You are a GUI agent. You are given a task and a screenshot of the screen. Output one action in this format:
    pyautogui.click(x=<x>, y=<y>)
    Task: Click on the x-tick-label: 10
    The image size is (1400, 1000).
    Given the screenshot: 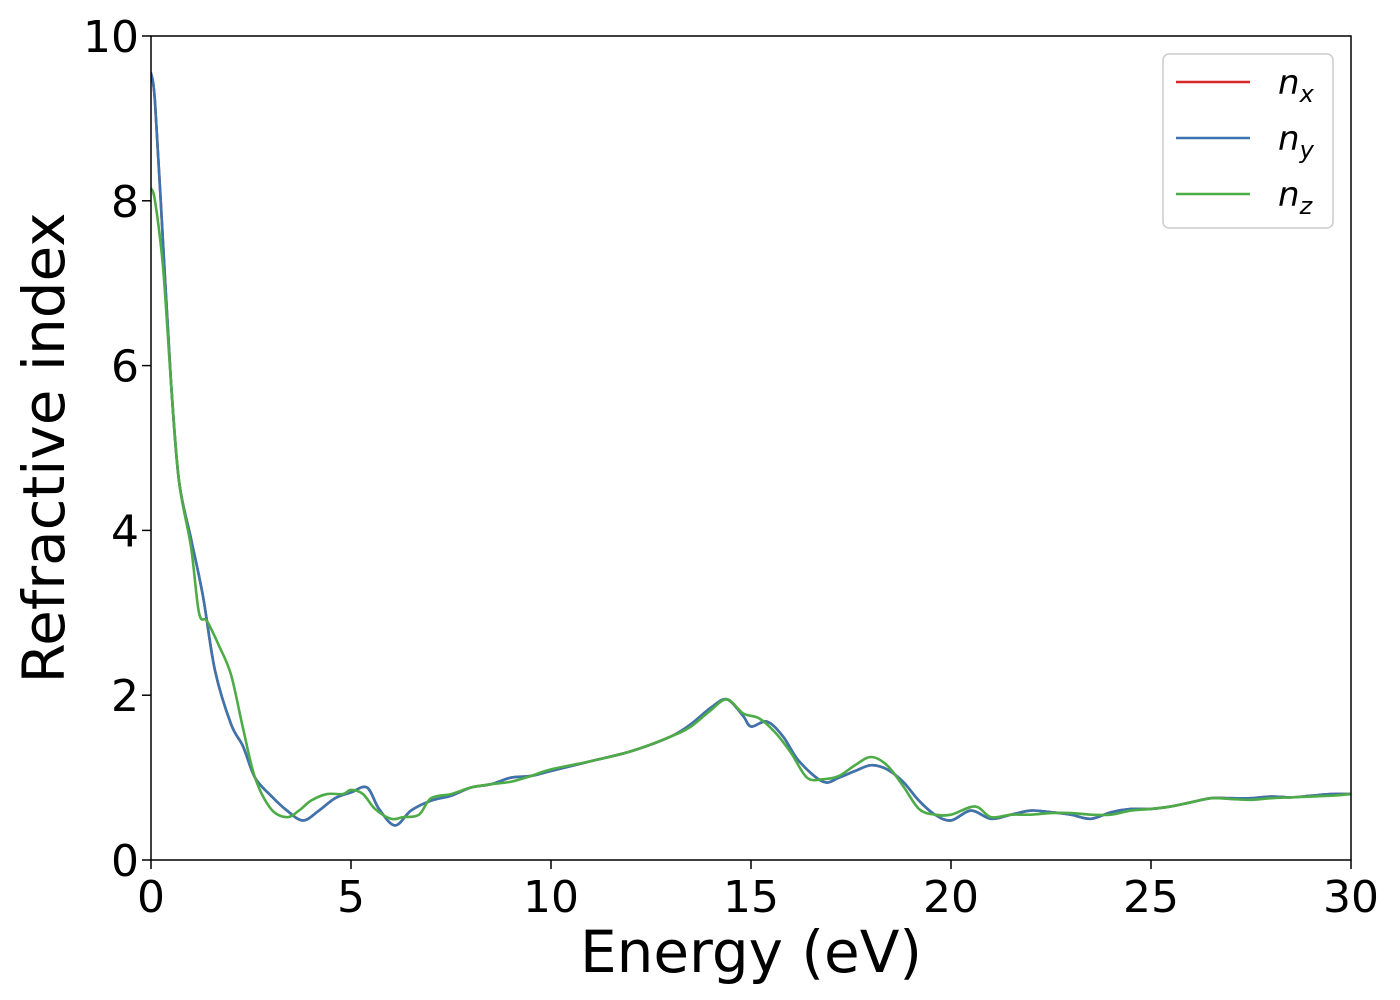 What is the action you would take?
    pyautogui.click(x=551, y=897)
    